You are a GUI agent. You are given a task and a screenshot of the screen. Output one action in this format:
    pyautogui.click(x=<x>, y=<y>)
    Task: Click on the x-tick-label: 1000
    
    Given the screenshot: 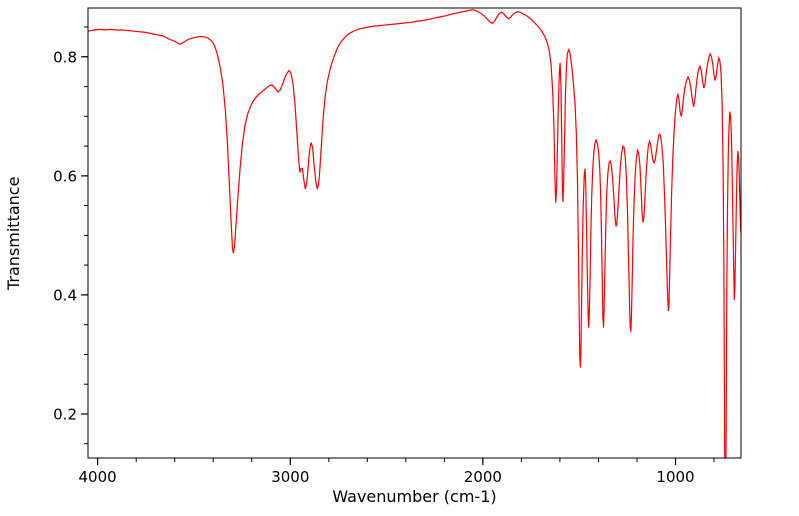 What is the action you would take?
    pyautogui.click(x=675, y=477)
    